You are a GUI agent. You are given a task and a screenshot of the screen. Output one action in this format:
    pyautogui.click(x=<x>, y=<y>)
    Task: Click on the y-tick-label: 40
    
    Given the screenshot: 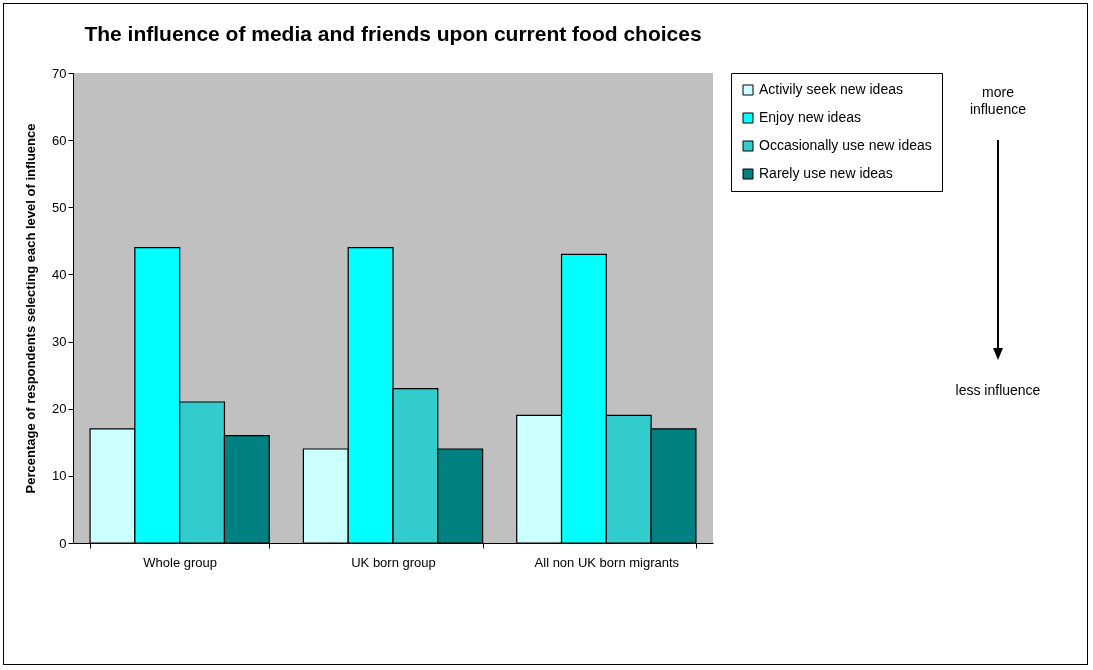 What is the action you would take?
    pyautogui.click(x=59, y=274)
    